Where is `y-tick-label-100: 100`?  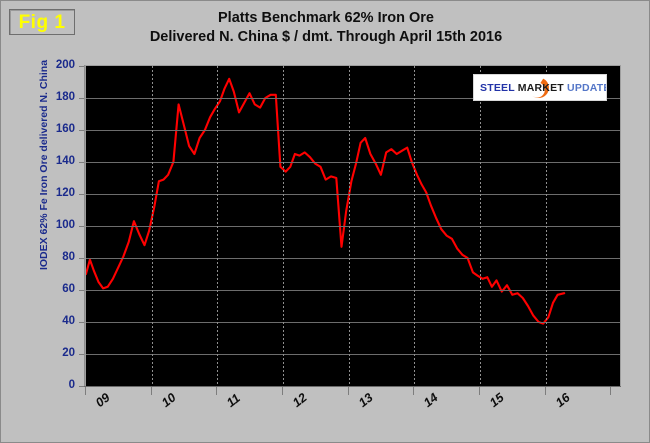 y-tick-label-100: 100 is located at coordinates (49, 226).